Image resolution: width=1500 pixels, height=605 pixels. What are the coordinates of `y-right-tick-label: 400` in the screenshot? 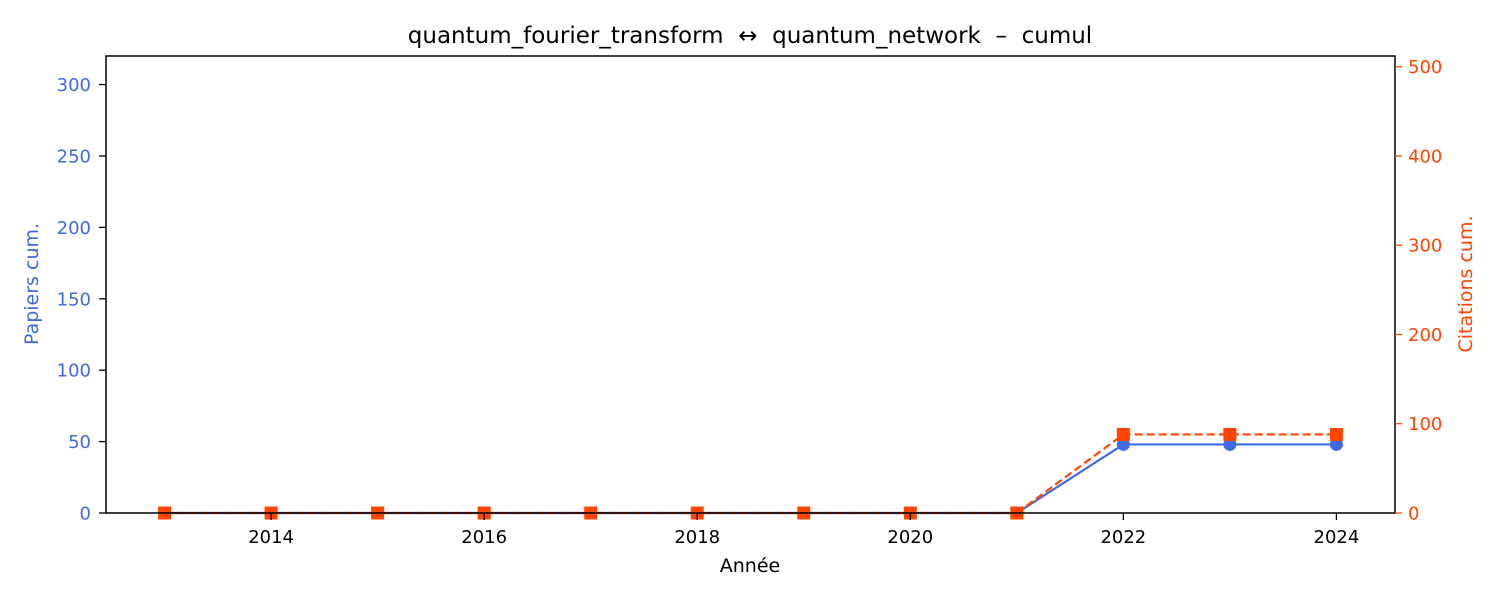 It's located at (1425, 156).